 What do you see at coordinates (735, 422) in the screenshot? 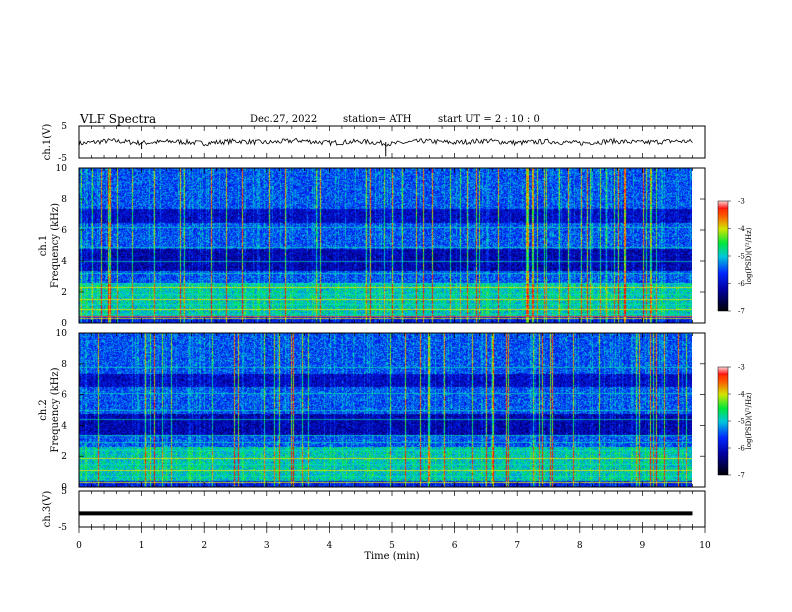
I see `ch2-colorbar: -3 -4 -5 -6 -7 log(PSD)(V²/Hz)` at bounding box center [735, 422].